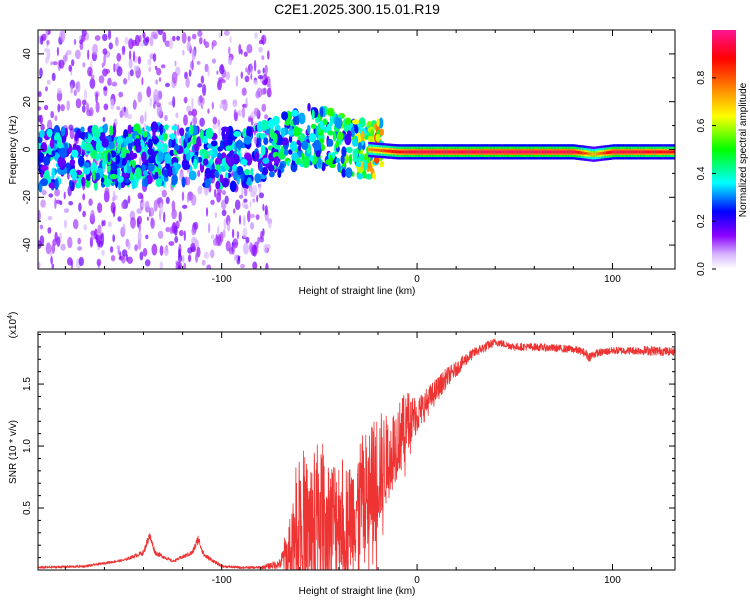 The width and height of the screenshot is (750, 600). Describe the element at coordinates (27, 384) in the screenshot. I see `y-tick-label: 1.5` at that location.